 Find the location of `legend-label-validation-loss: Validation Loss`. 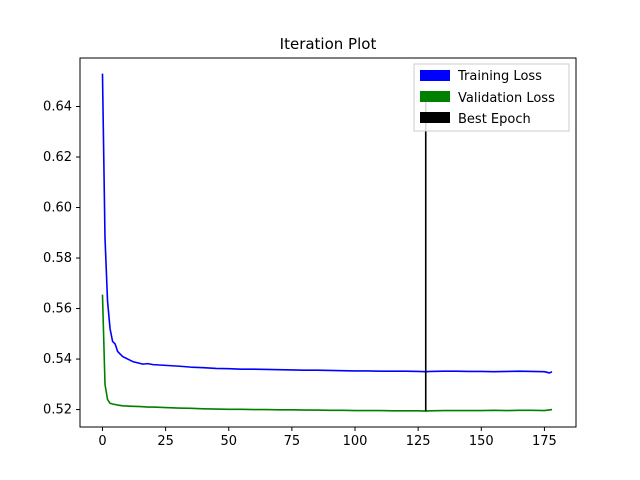

legend-label-validation-loss: Validation Loss is located at coordinates (506, 98).